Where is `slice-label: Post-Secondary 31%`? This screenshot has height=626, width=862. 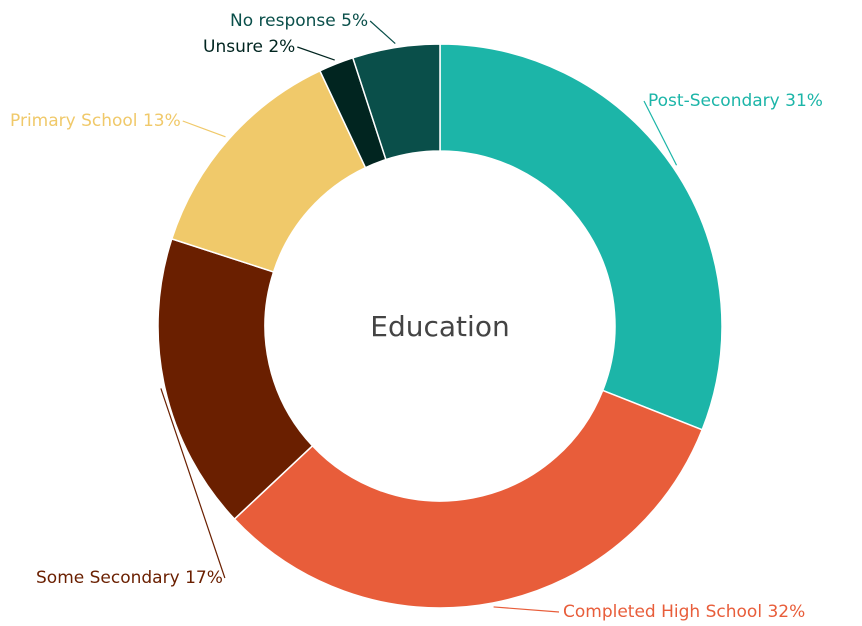
slice-label: Post-Secondary 31% is located at coordinates (735, 101).